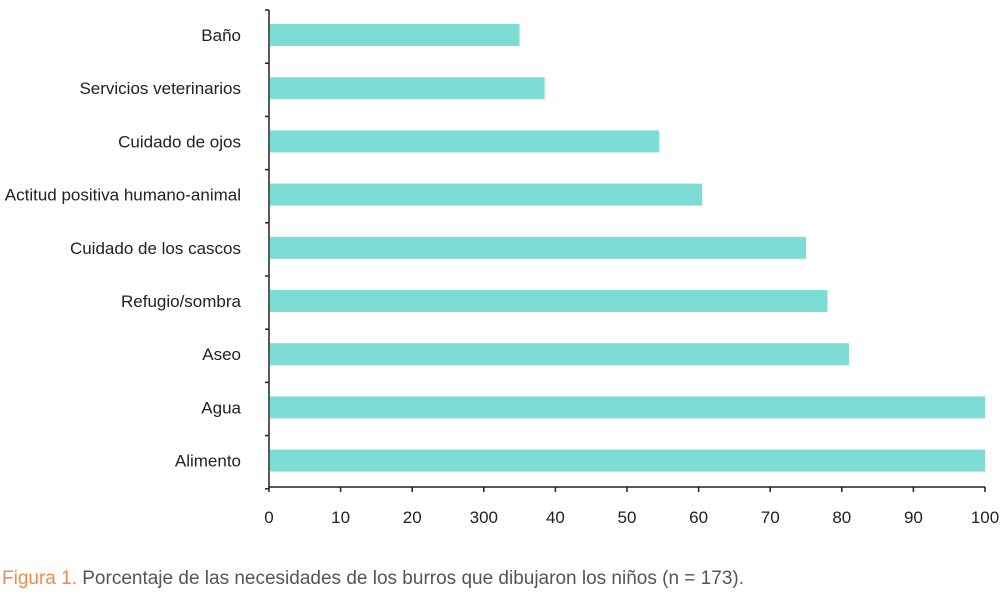 The height and width of the screenshot is (600, 1007). I want to click on x-tick-label: 40, so click(555, 517).